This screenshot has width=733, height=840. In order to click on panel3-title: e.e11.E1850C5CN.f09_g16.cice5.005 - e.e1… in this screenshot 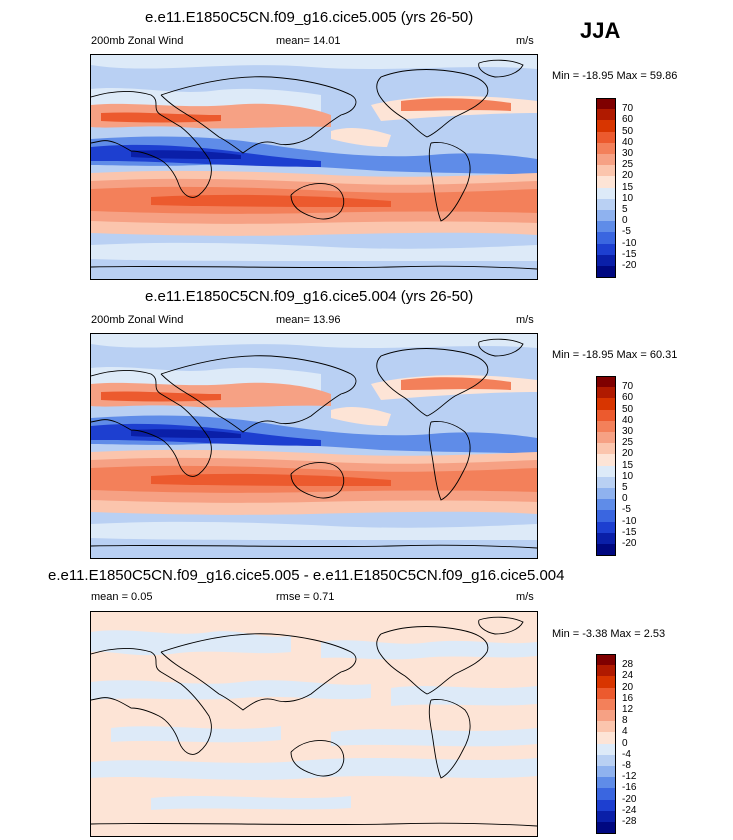, I will do `click(306, 575)`.